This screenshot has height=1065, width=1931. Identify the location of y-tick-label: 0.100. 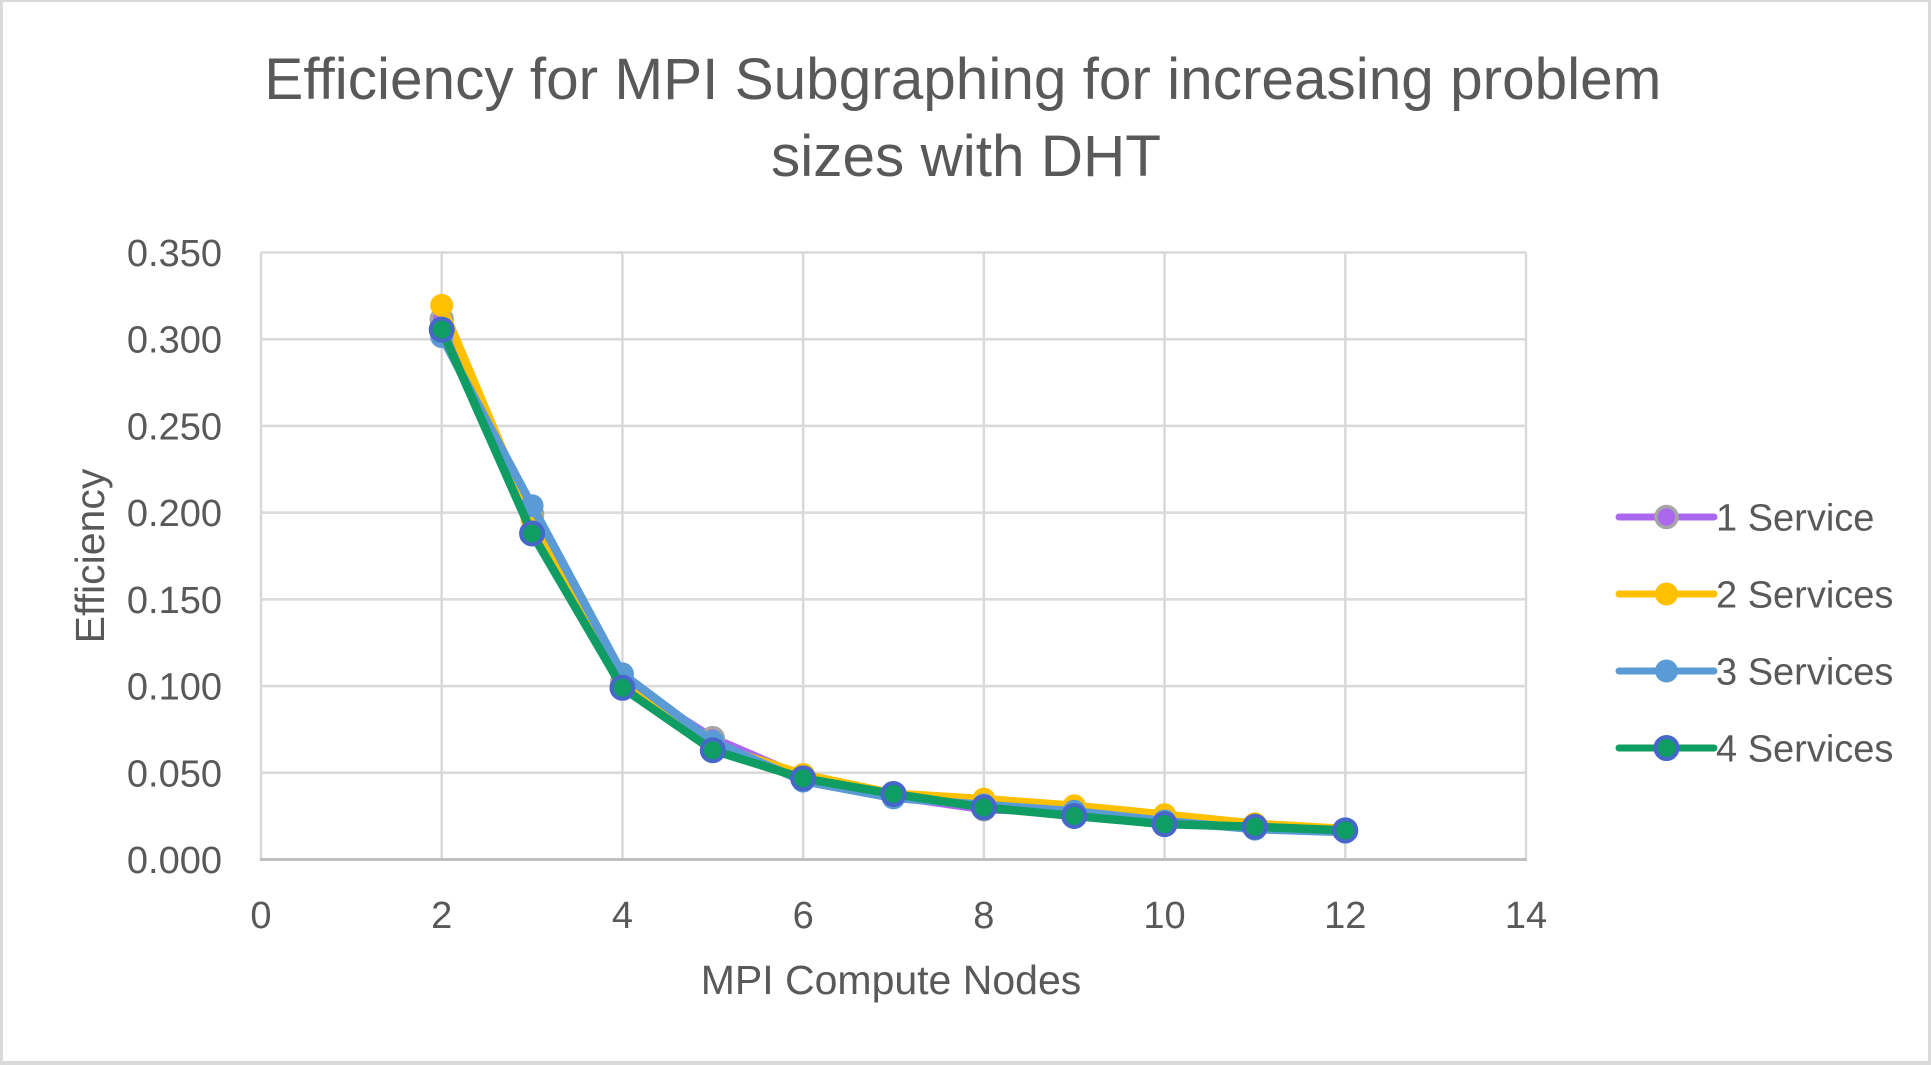
(174, 688).